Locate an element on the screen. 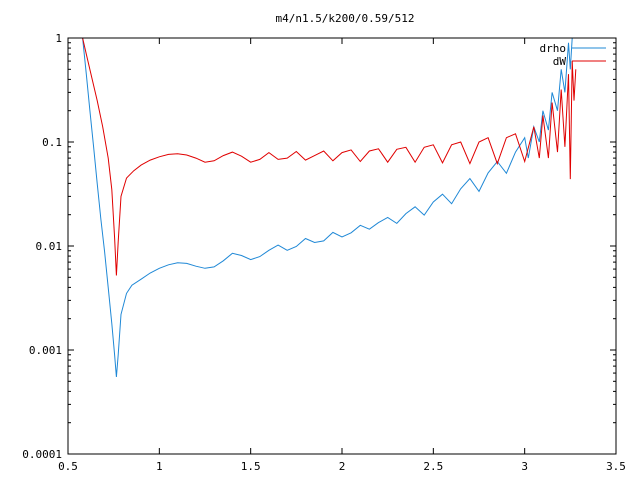 Image resolution: width=640 pixels, height=480 pixels. x-tick-label: 2.5 is located at coordinates (433, 466).